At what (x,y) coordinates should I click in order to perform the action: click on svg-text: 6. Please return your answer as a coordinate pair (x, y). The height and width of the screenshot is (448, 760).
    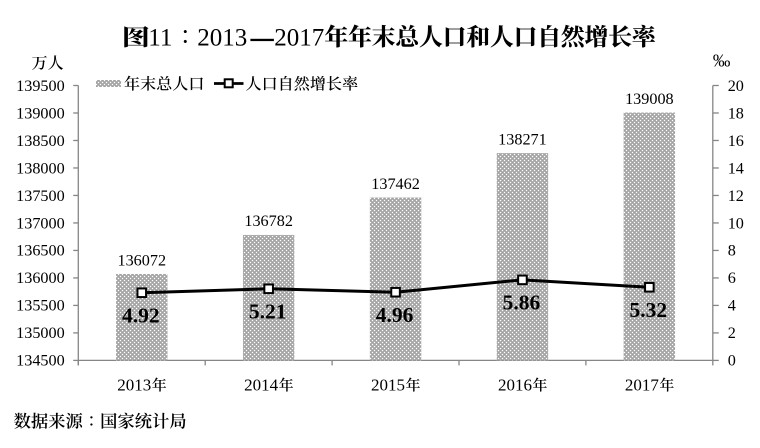
    Looking at the image, I should click on (732, 278).